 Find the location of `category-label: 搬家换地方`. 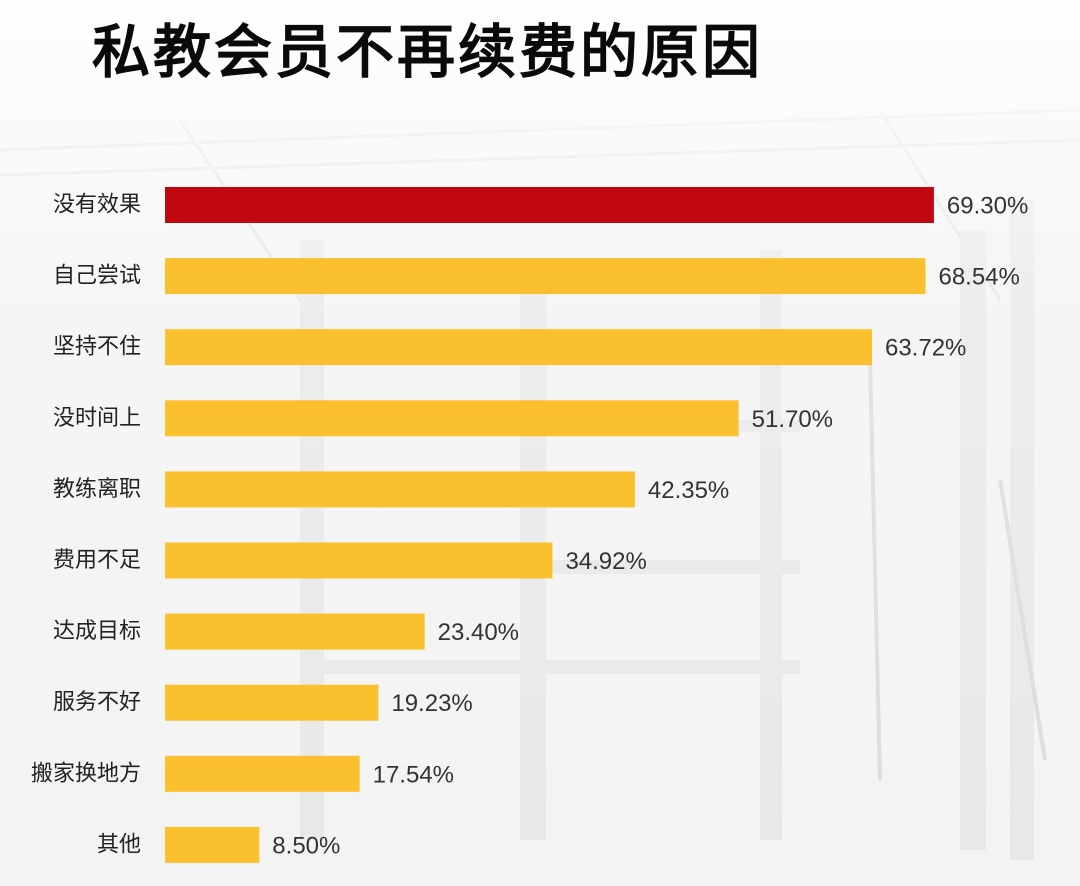

category-label: 搬家换地方 is located at coordinates (86, 773).